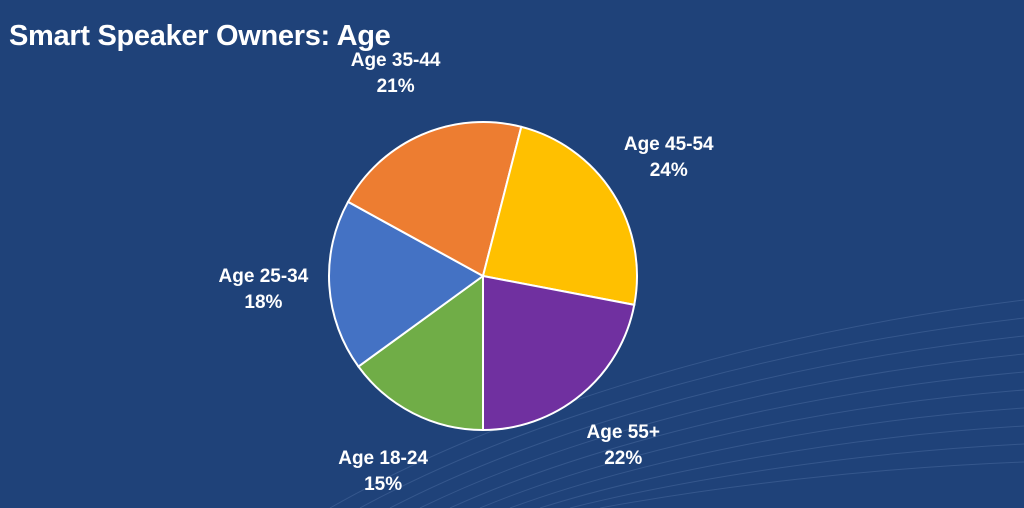  Describe the element at coordinates (263, 276) in the screenshot. I see `slice-label-name: Age 25-34` at that location.